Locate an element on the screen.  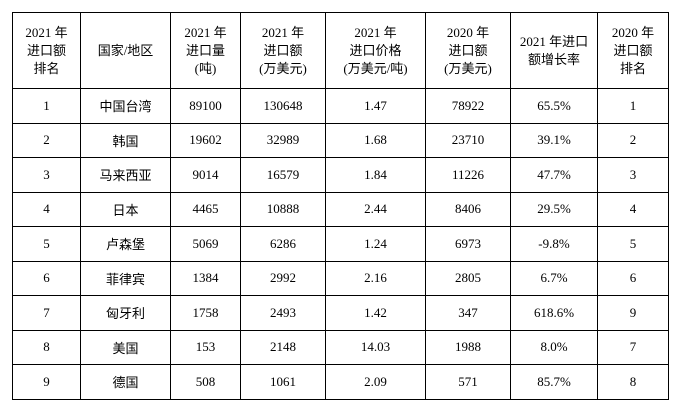
table-cell: 1384 is located at coordinates (205, 278).